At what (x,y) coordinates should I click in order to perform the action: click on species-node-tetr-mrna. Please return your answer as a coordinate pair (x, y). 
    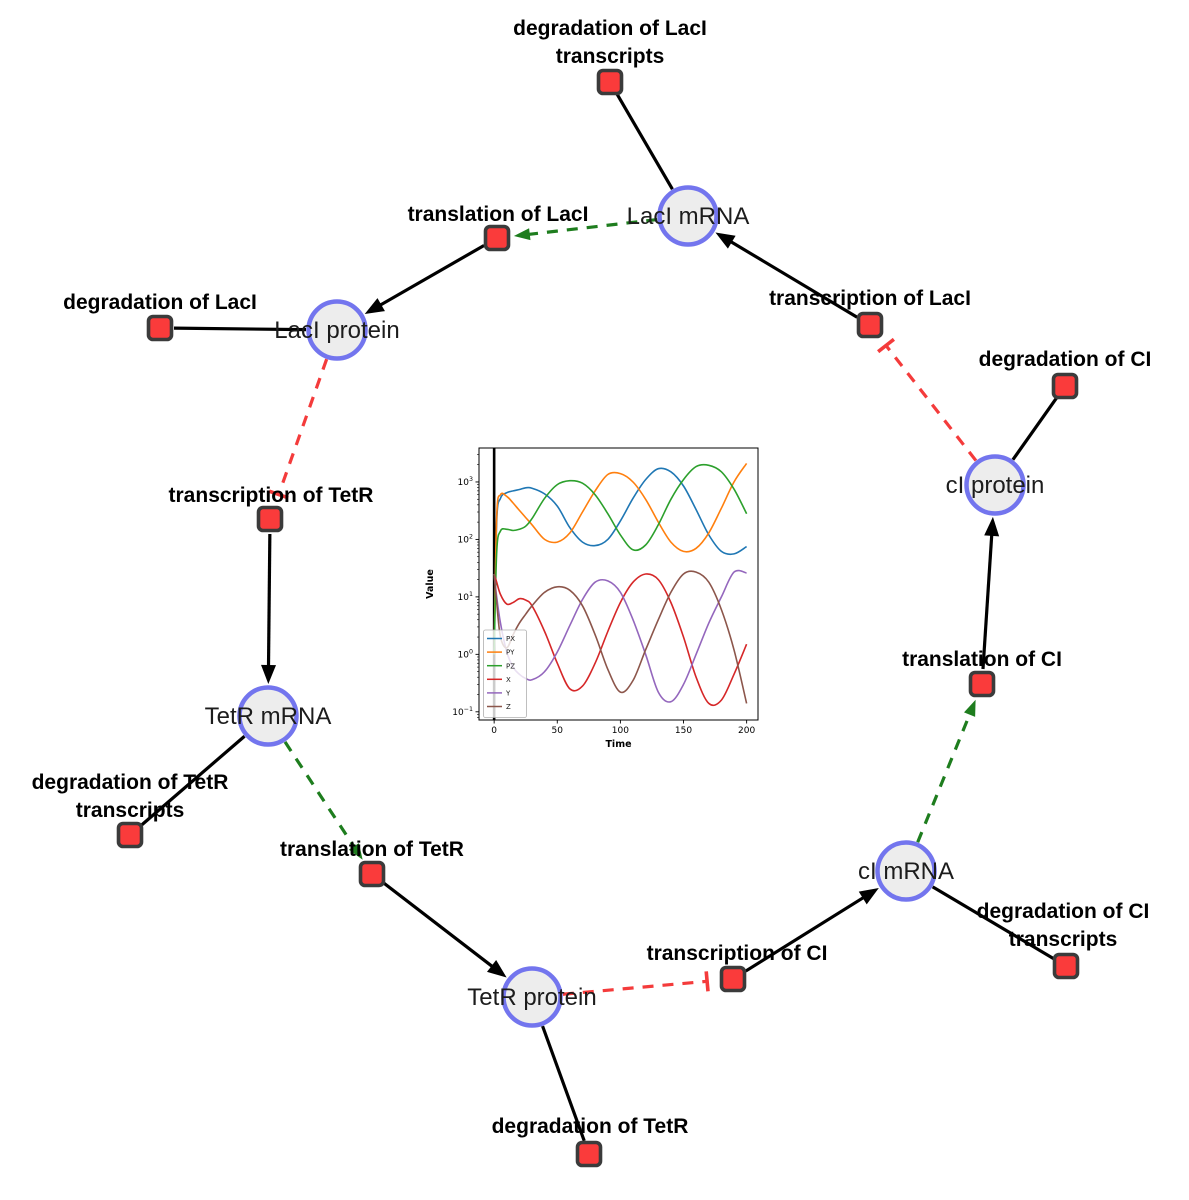
    Looking at the image, I should click on (268, 716).